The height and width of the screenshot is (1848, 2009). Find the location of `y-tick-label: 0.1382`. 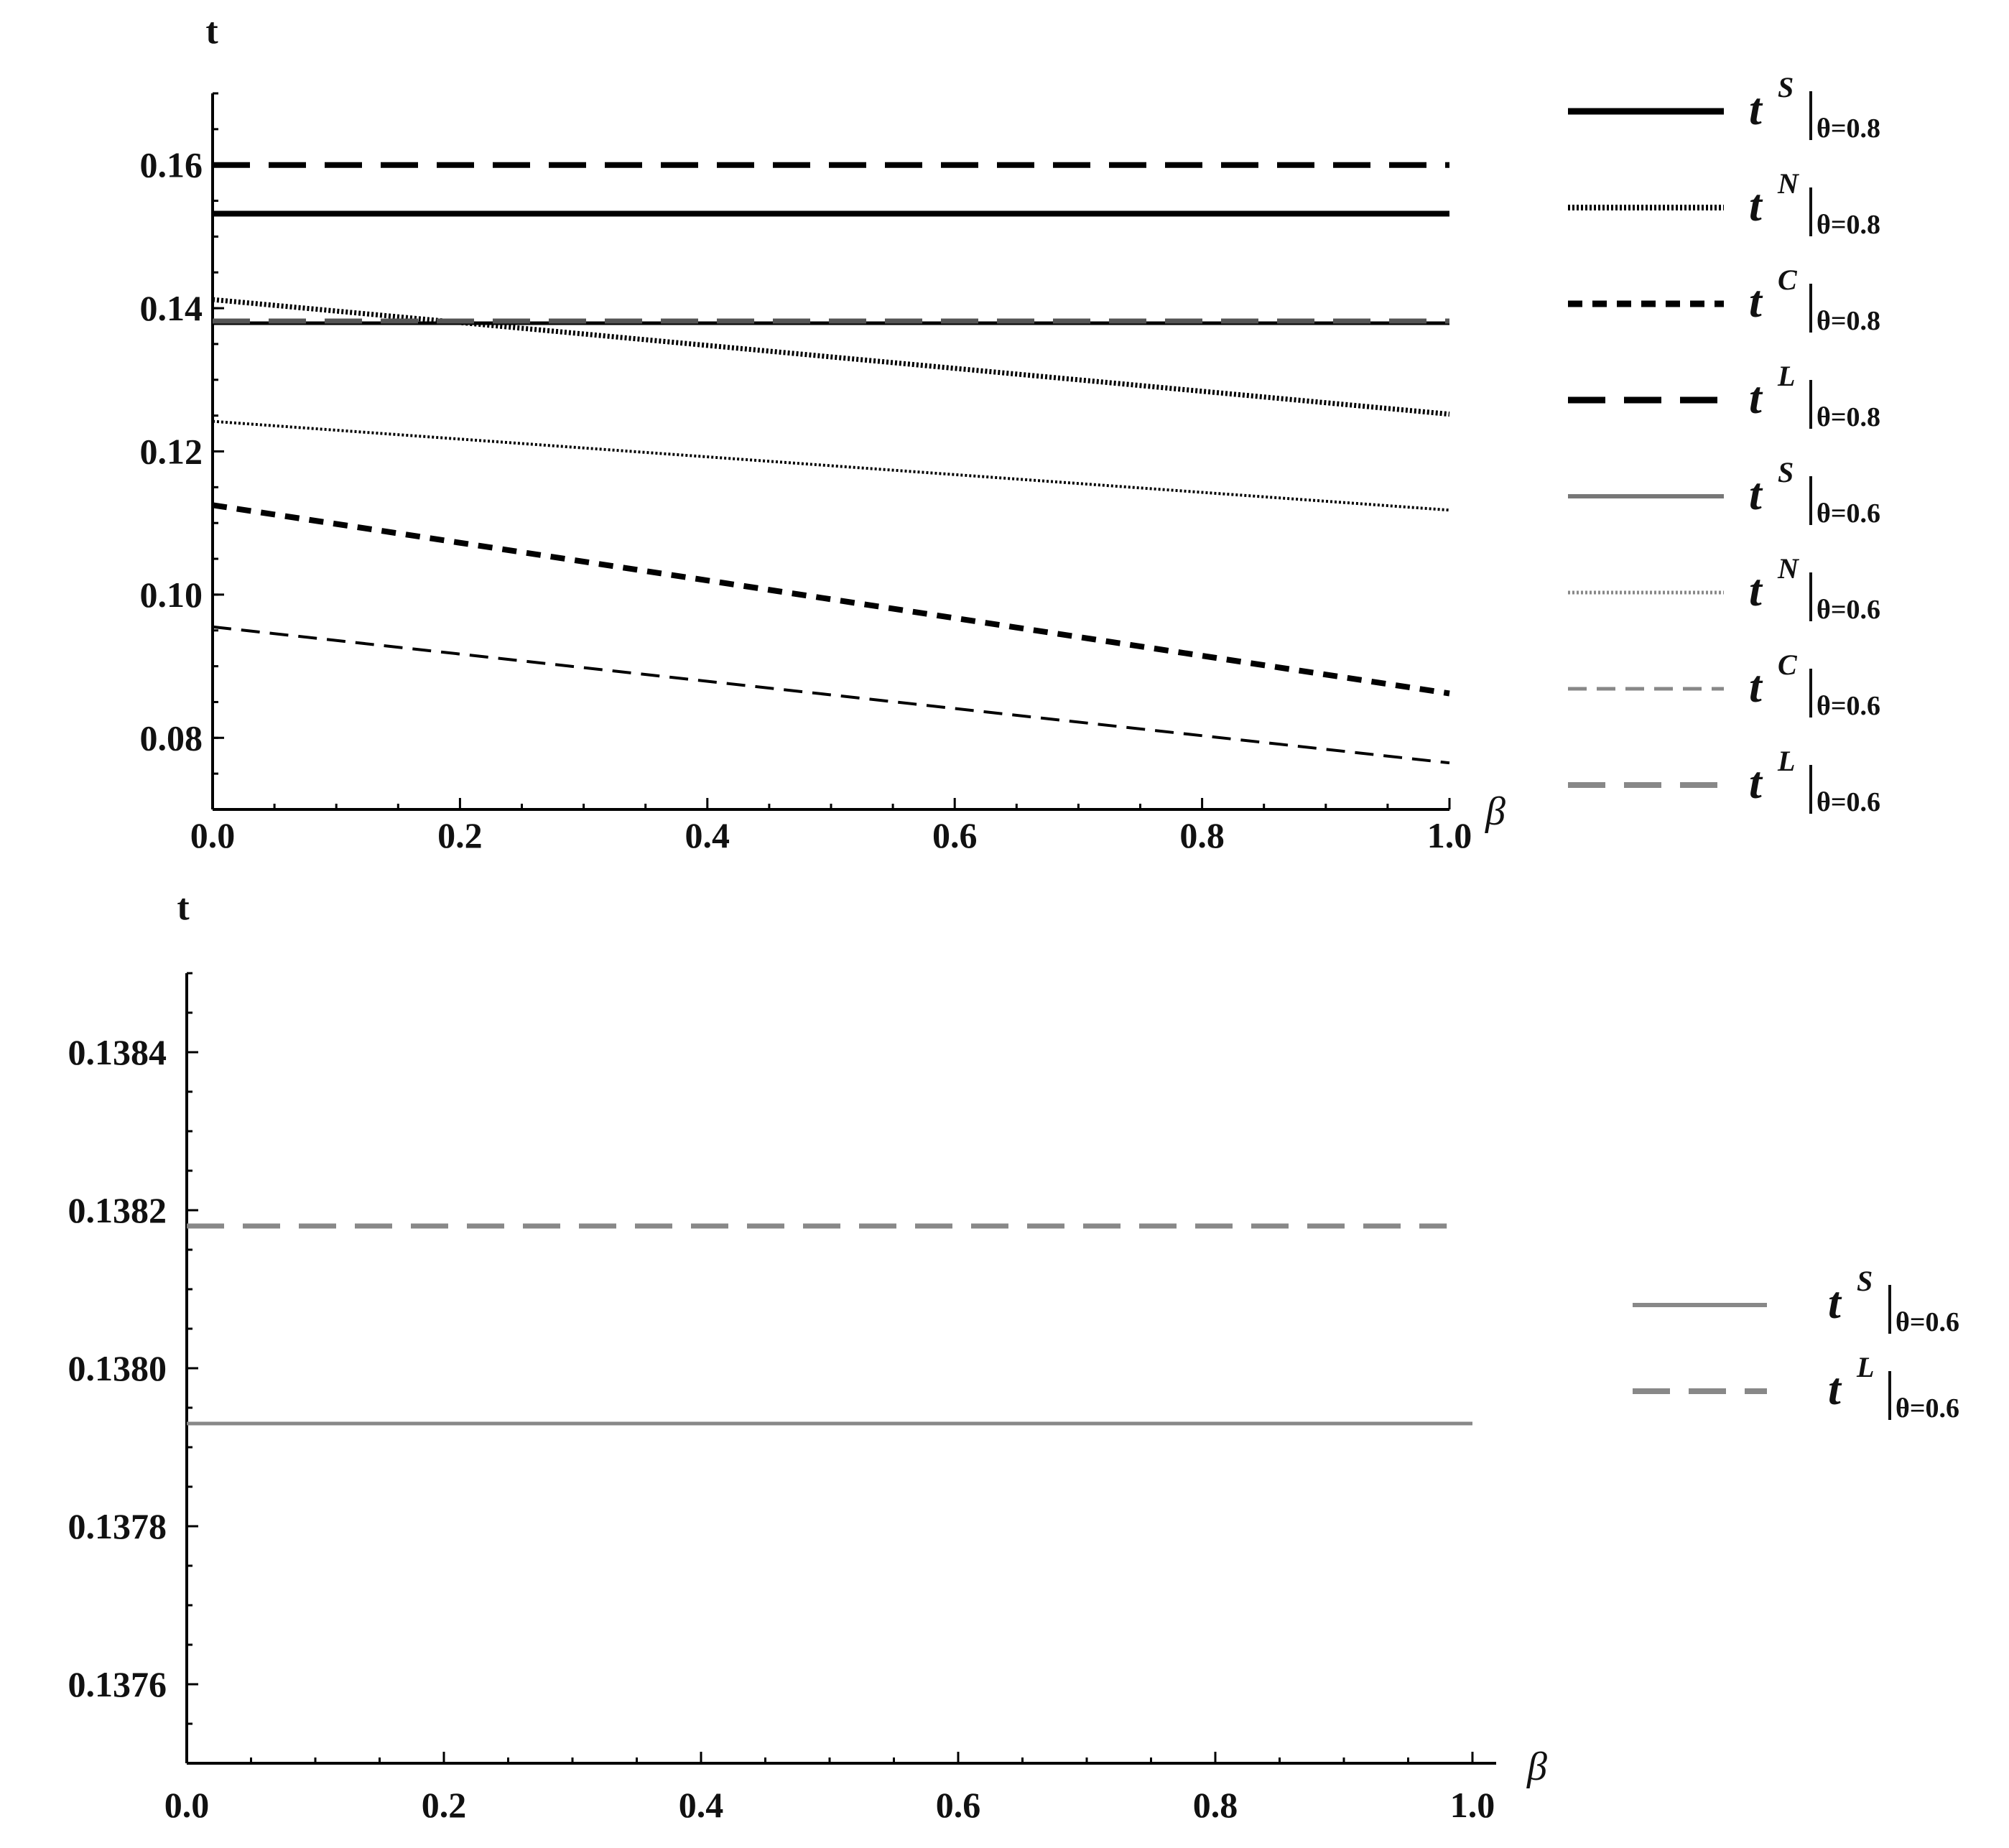

y-tick-label: 0.1382 is located at coordinates (117, 1210).